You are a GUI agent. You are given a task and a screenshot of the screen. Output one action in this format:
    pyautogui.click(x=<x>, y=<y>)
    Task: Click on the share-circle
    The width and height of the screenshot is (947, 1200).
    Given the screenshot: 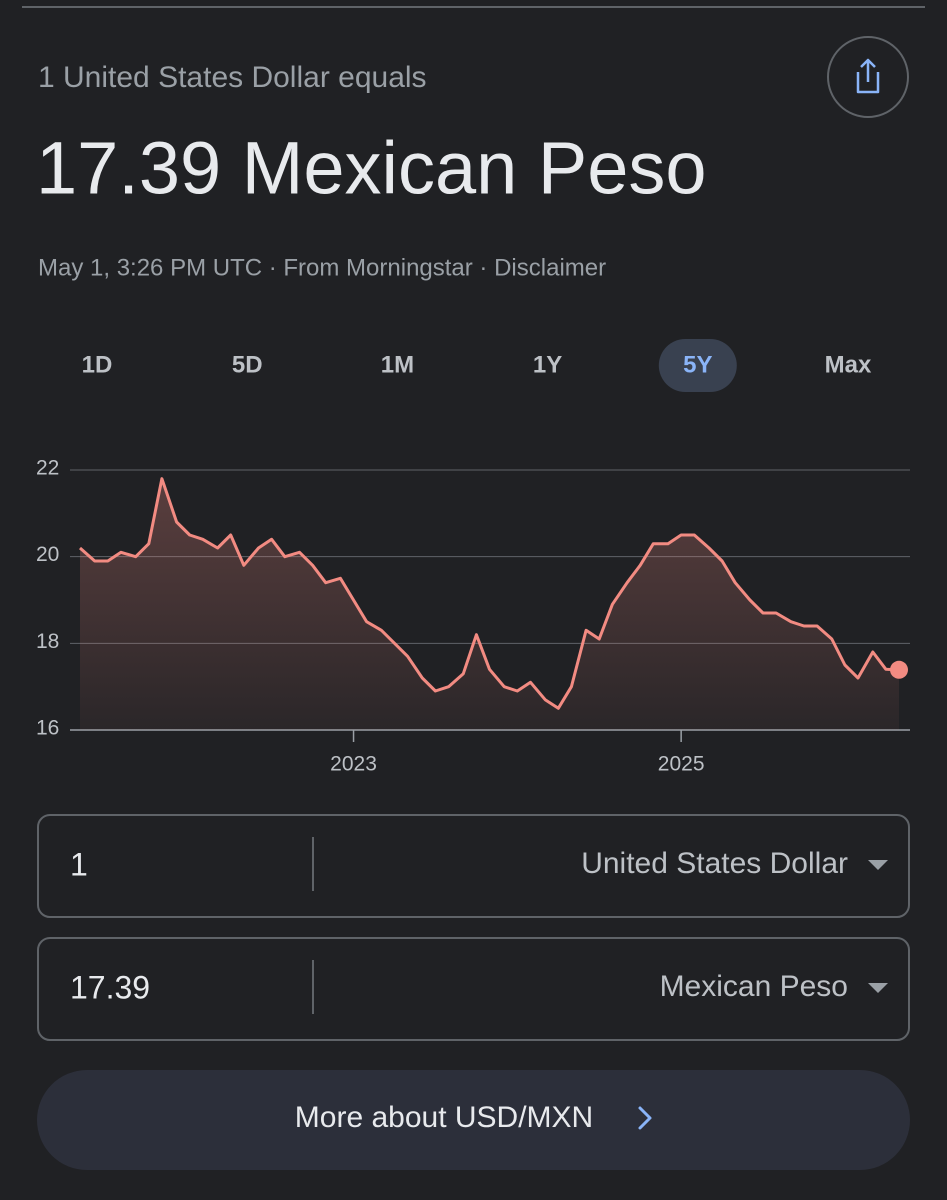 What is the action you would take?
    pyautogui.click(x=868, y=77)
    